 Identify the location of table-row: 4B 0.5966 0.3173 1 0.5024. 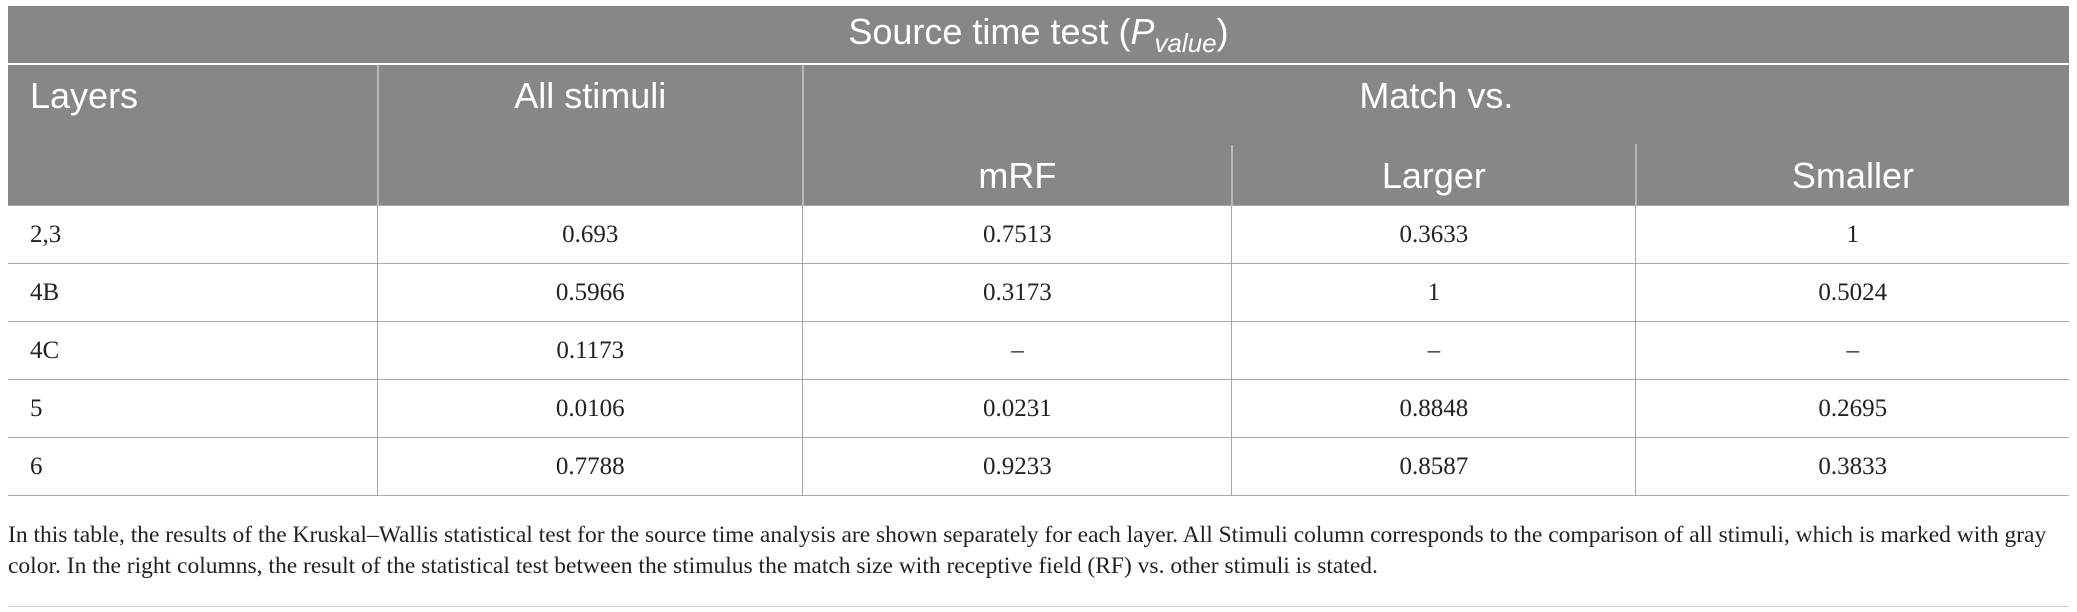
(1038, 292).